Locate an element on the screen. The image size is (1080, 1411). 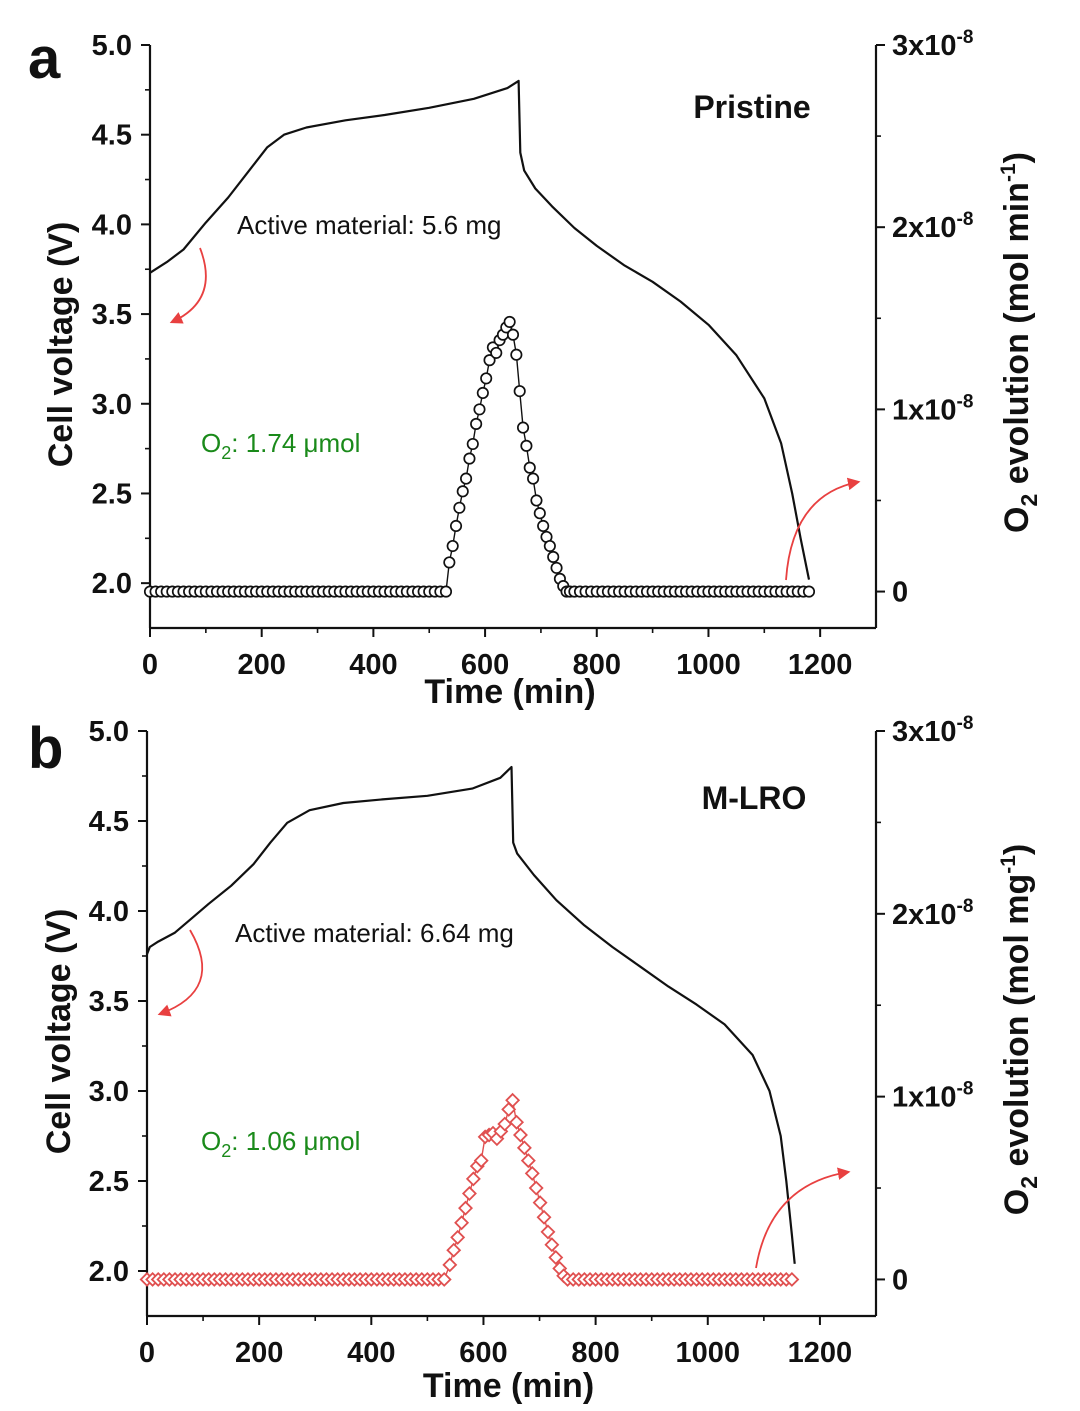
active-material-label: Active material: 5.6 mg is located at coordinates (369, 225).